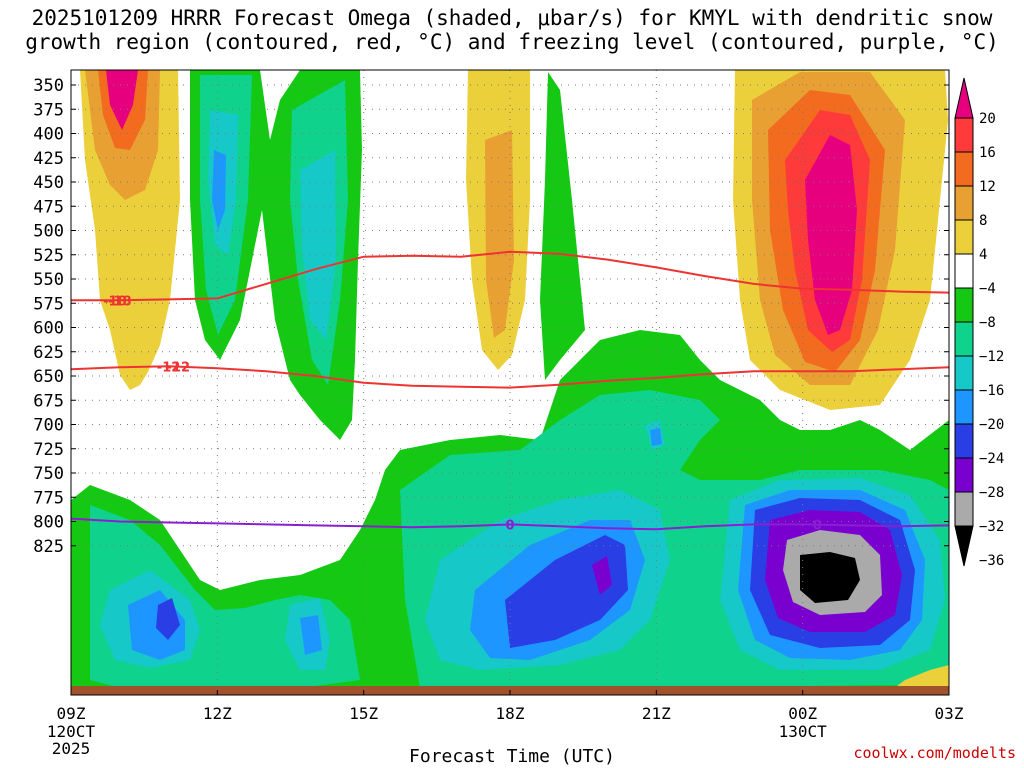  Describe the element at coordinates (48, 547) in the screenshot. I see `y-tick-label: 825` at that location.